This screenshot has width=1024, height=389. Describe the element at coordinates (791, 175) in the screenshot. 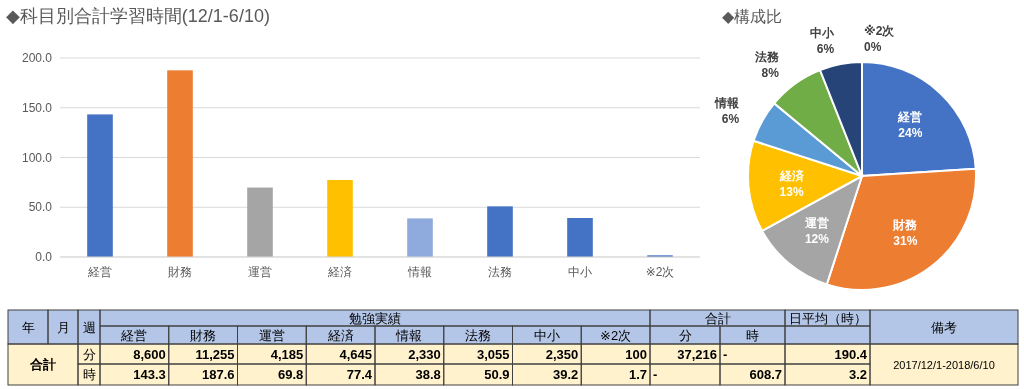

I see `slice-label: 経済` at that location.